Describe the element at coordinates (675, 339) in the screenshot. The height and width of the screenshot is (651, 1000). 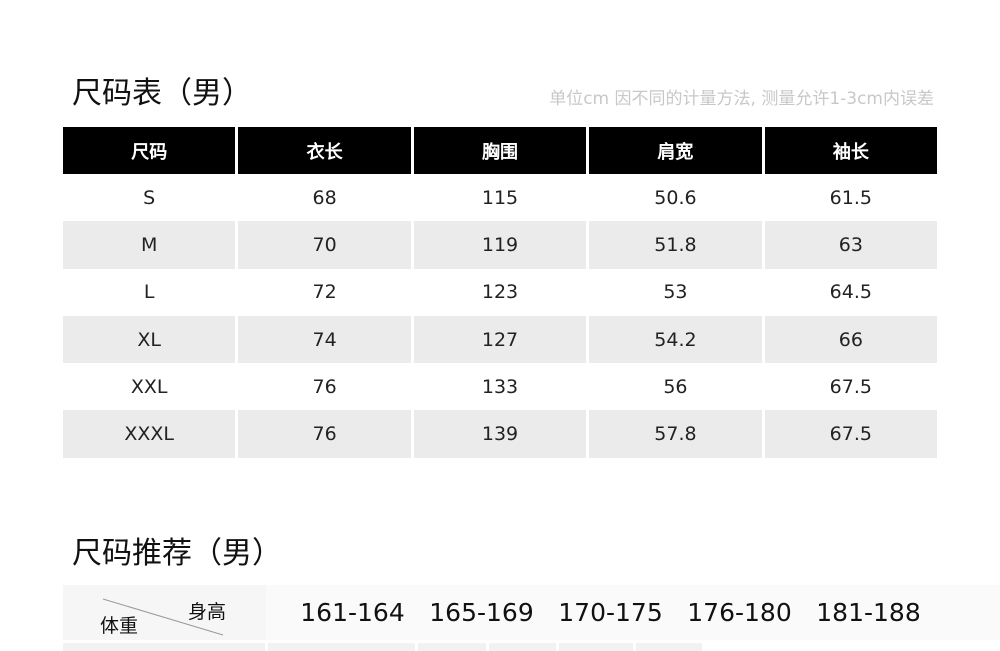
I see `table-cell: 54.2` at that location.